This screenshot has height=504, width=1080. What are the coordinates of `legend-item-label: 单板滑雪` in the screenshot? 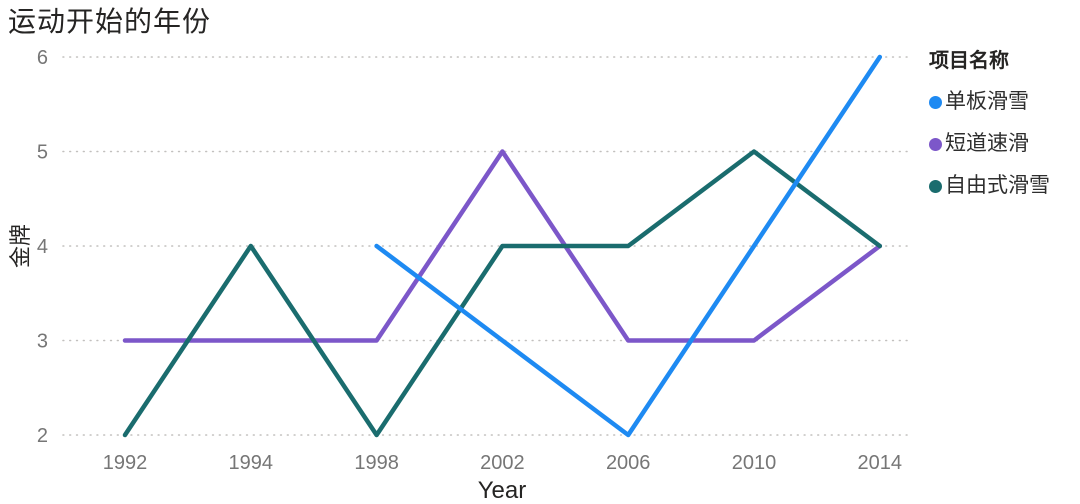 It's located at (987, 101).